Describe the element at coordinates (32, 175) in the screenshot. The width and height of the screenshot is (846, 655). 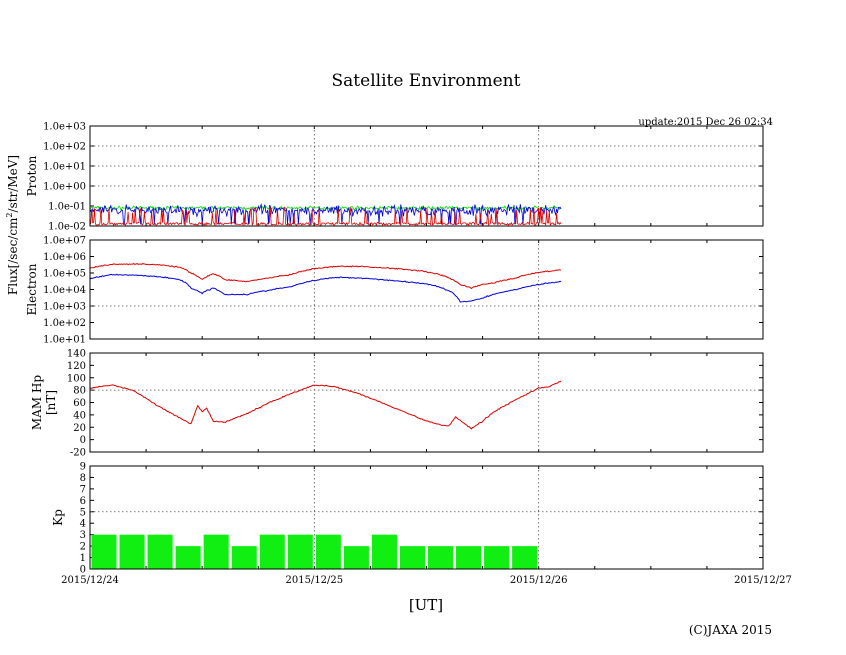
I see `panel-ylabel: Proton` at that location.